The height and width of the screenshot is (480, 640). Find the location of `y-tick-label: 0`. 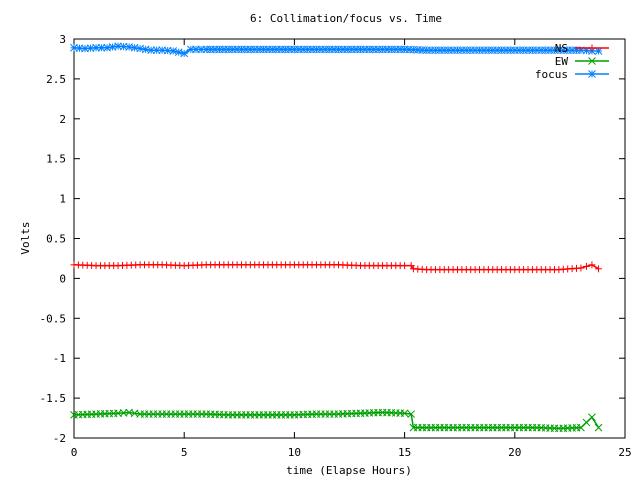

y-tick-label: 0 is located at coordinates (62, 278).